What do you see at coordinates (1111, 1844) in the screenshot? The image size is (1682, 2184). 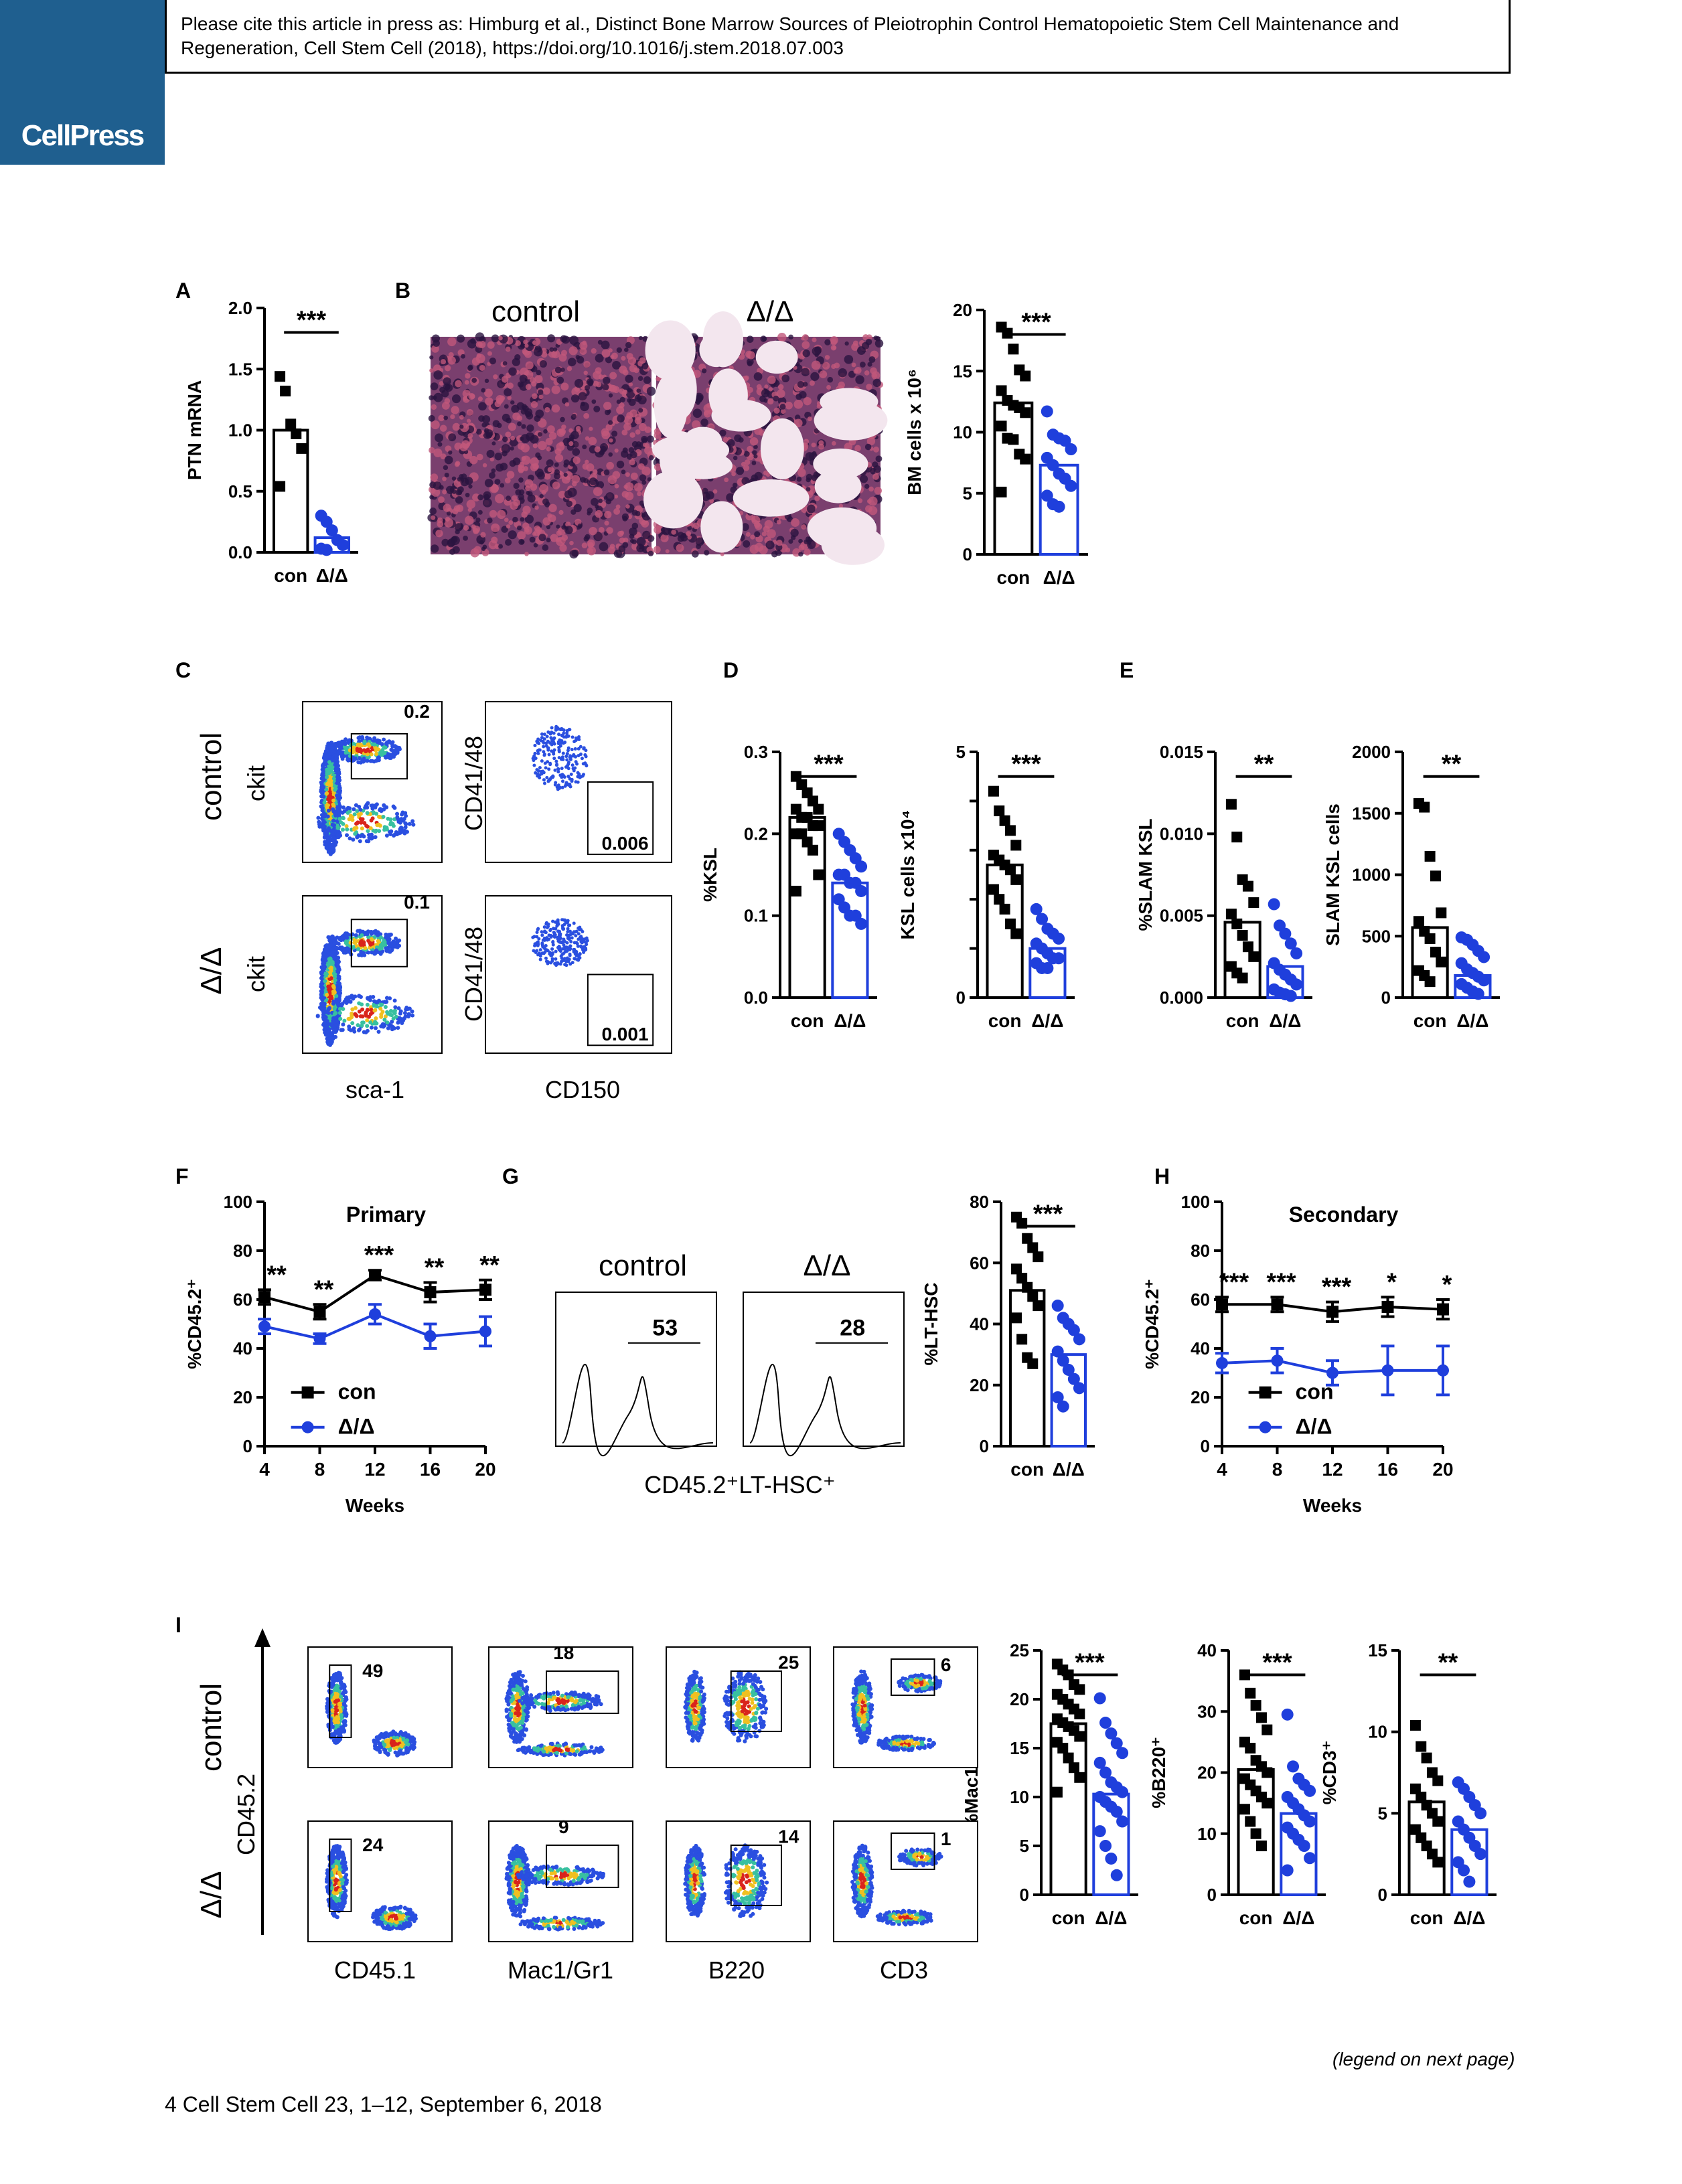 I see `bar-ko` at bounding box center [1111, 1844].